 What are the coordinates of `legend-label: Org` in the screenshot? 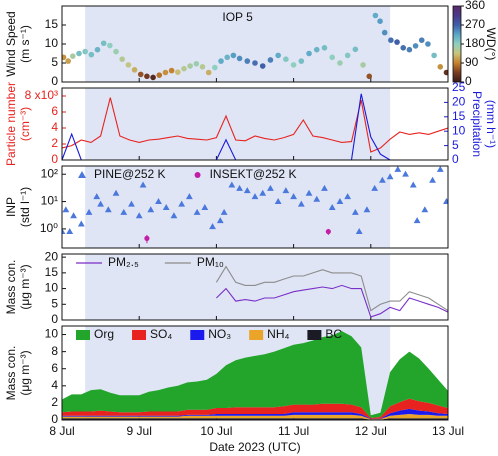 It's located at (104, 334).